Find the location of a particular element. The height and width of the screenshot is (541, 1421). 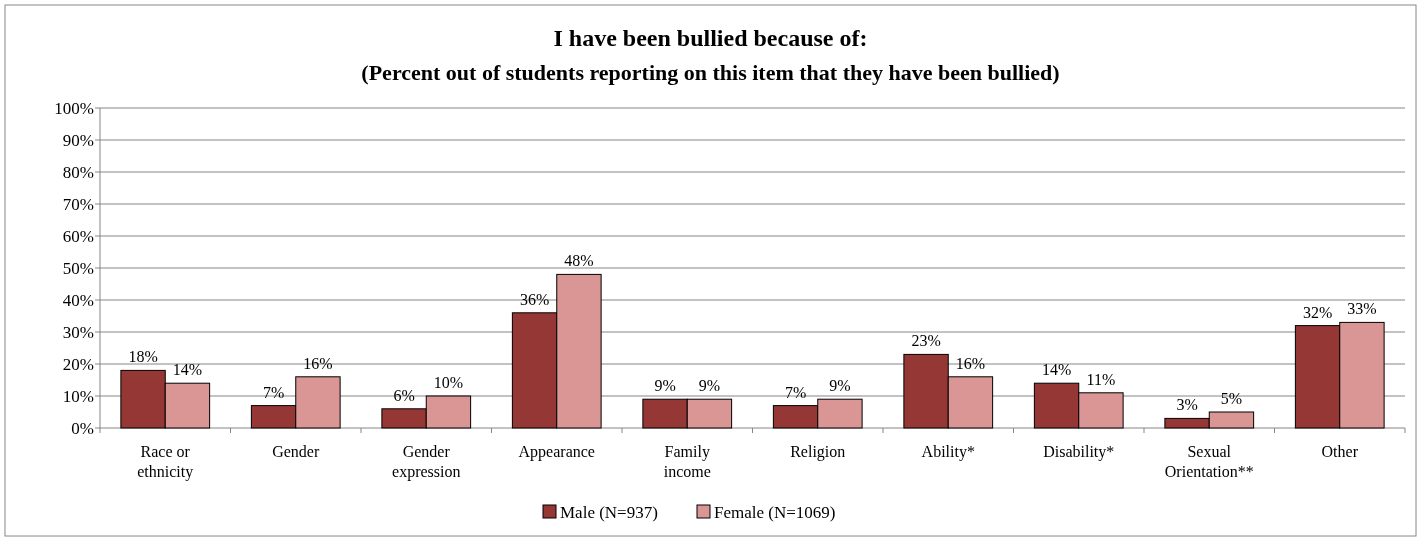

x-tick-label: Disability* is located at coordinates (1079, 452).